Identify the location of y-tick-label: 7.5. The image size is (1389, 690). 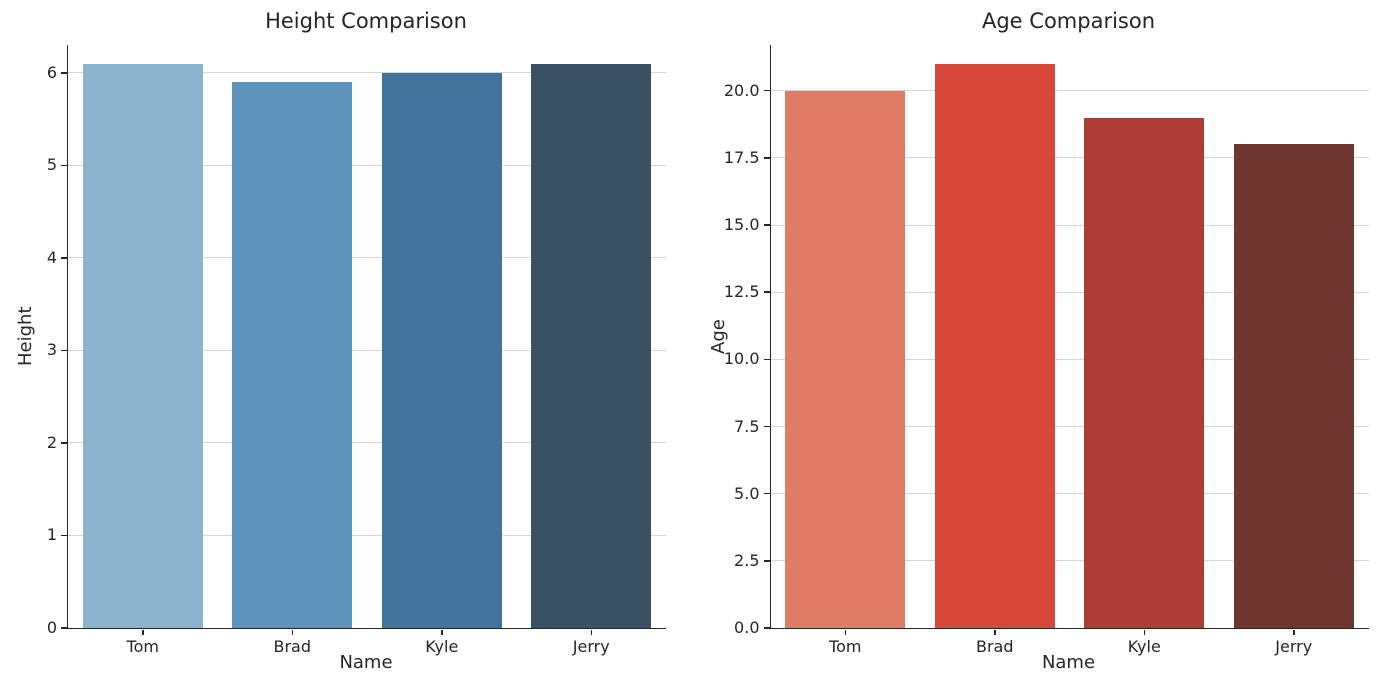
(747, 426).